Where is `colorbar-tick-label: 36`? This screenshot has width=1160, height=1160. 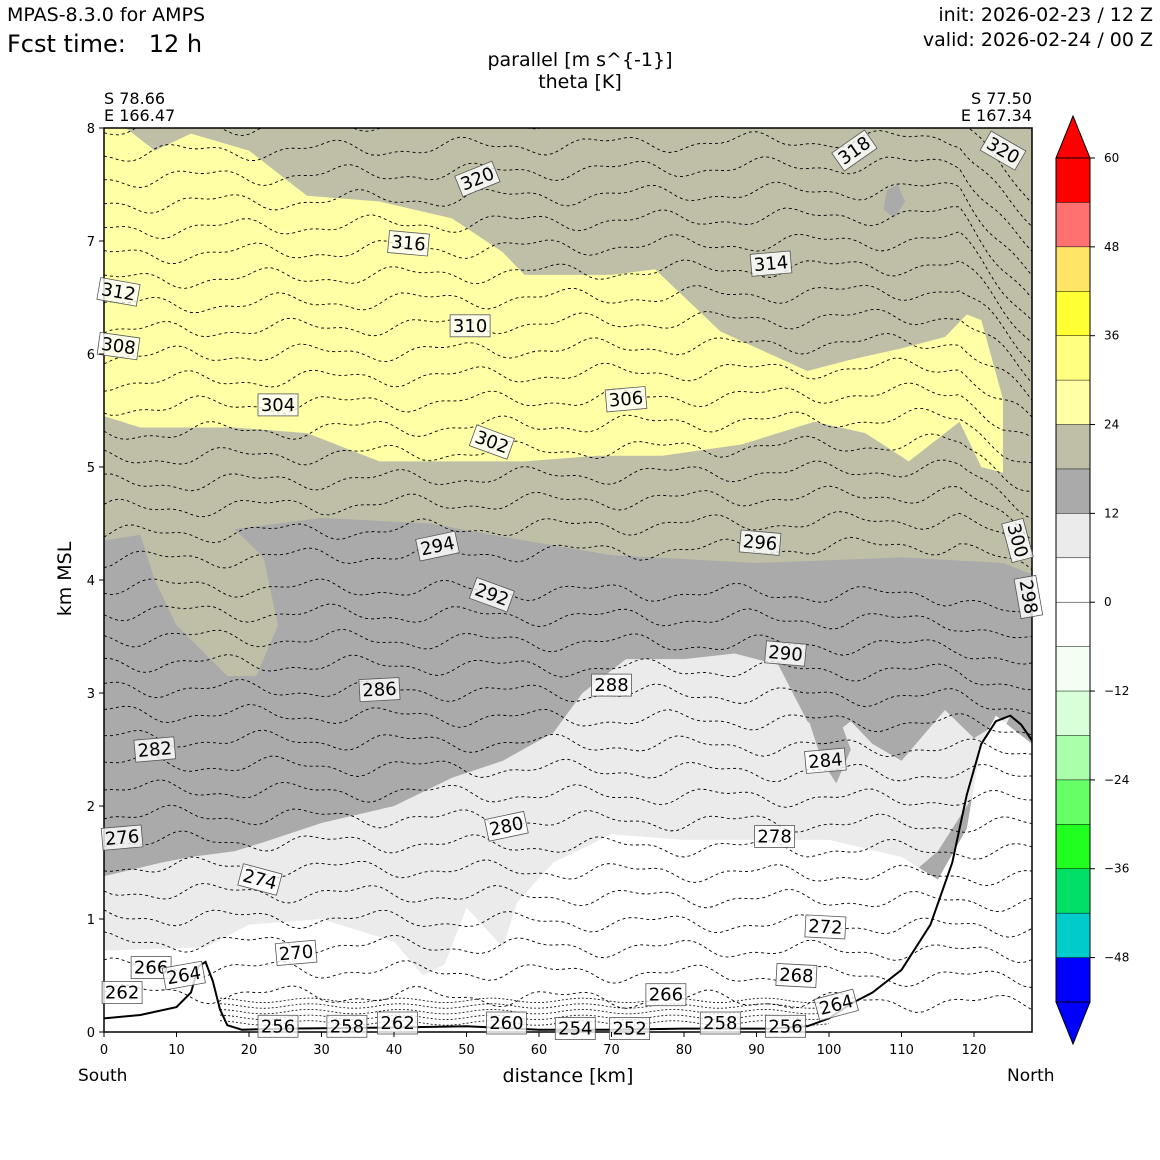
colorbar-tick-label: 36 is located at coordinates (1111, 336).